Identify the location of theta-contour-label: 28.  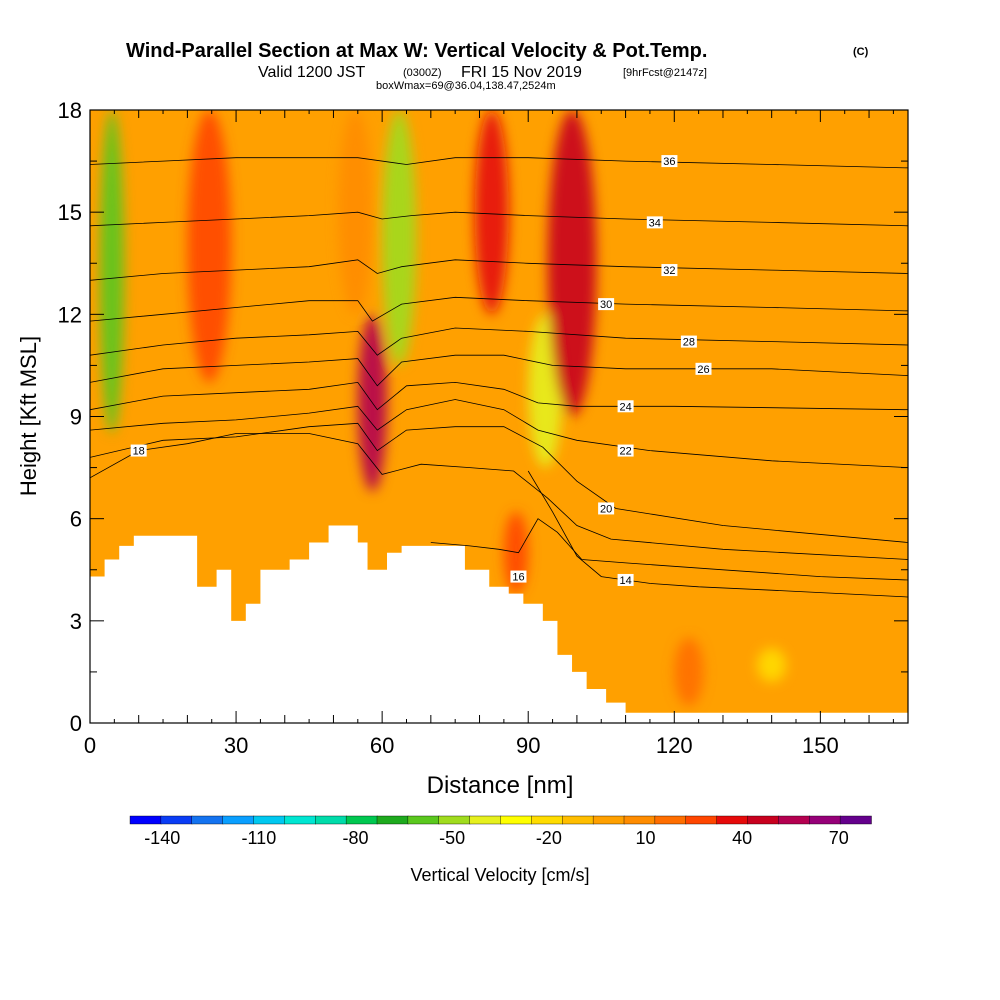
(689, 343).